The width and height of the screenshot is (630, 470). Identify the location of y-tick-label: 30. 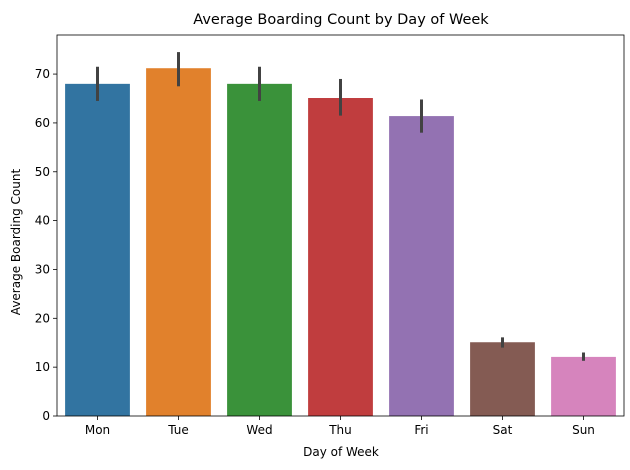
(42, 269).